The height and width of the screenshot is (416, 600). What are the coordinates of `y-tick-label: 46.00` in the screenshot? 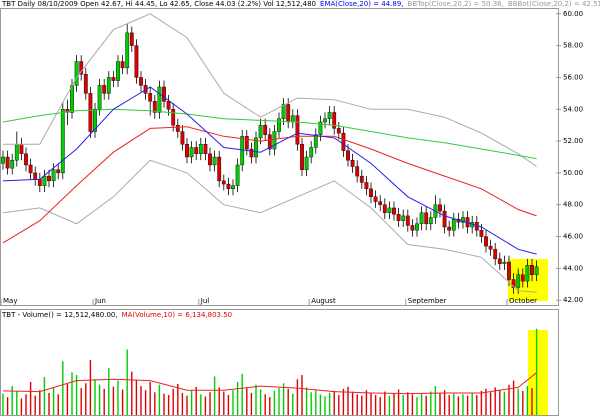 It's located at (573, 237).